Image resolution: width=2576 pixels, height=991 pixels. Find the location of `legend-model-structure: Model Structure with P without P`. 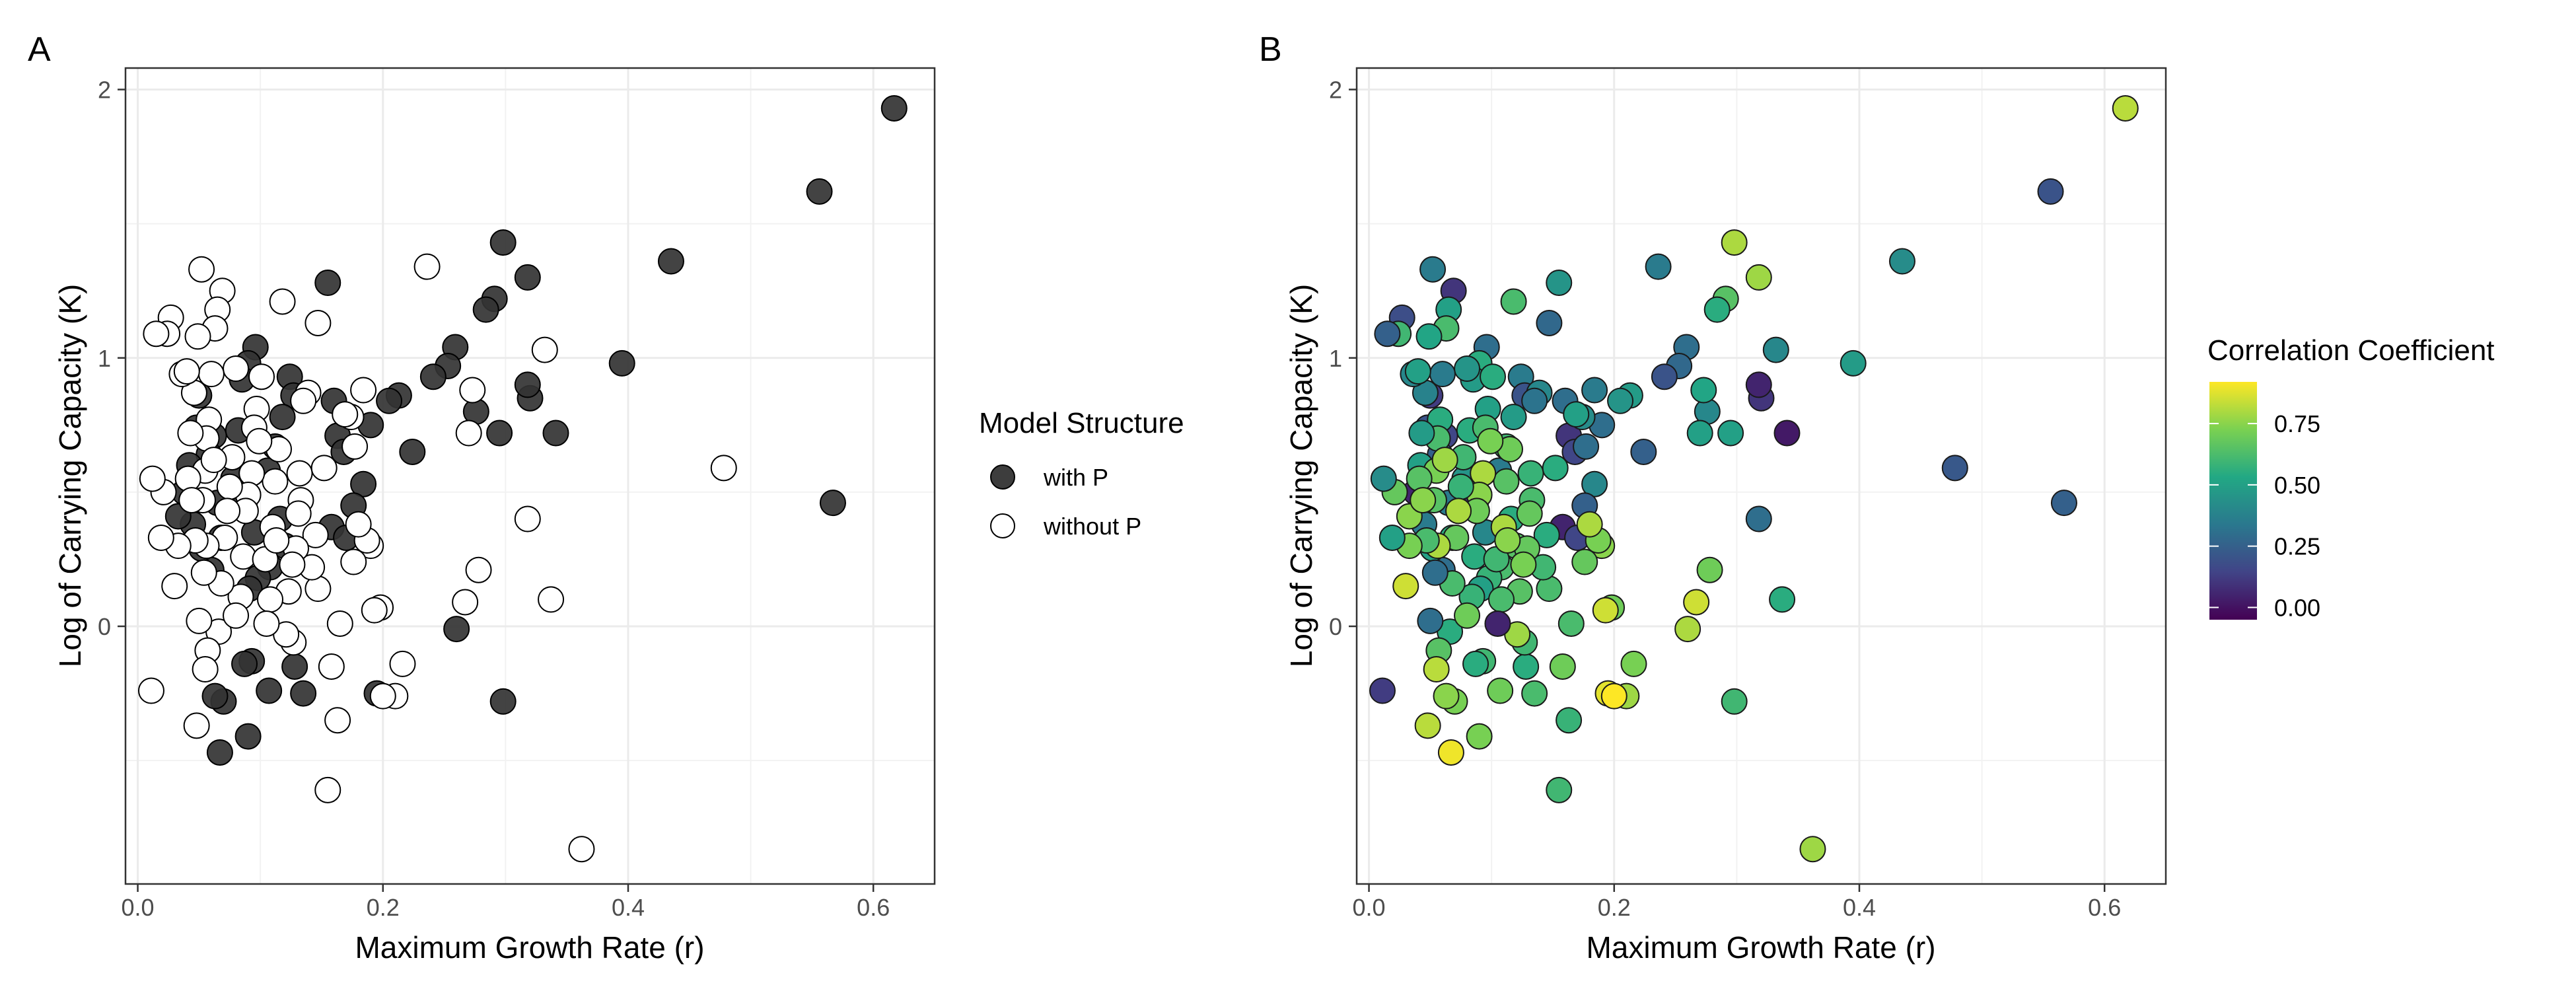

legend-model-structure: Model Structure with P without P is located at coordinates (1081, 473).